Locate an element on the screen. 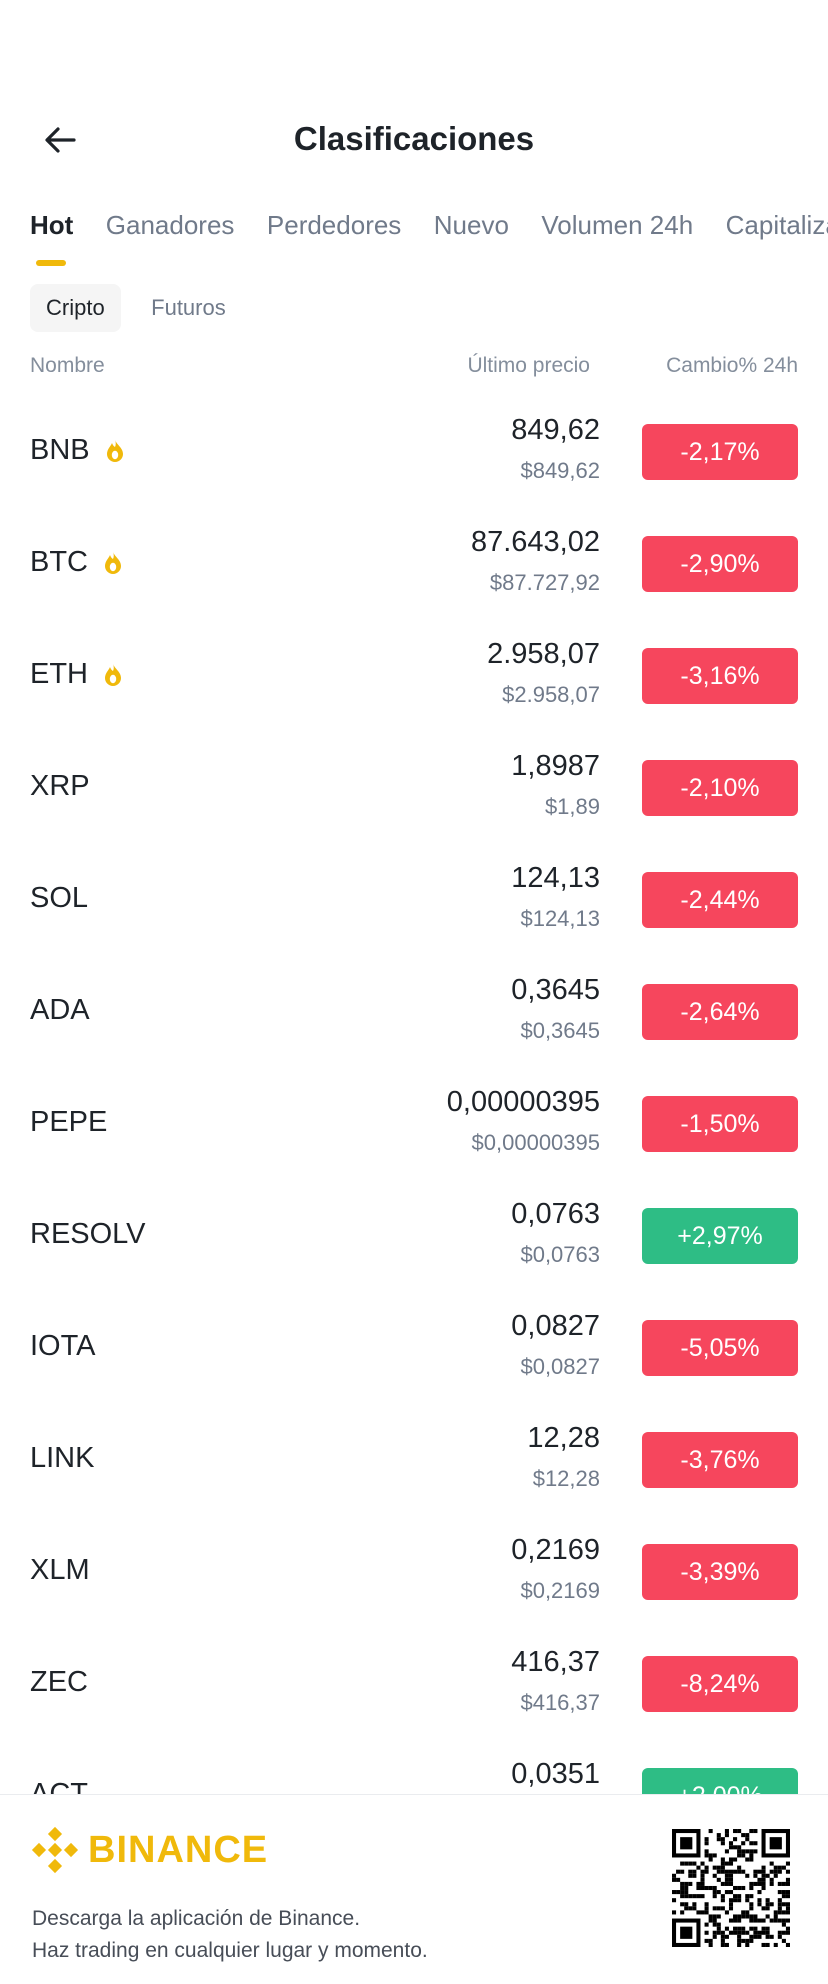 This screenshot has height=1984, width=828. binance-logo-icon is located at coordinates (55, 1850).